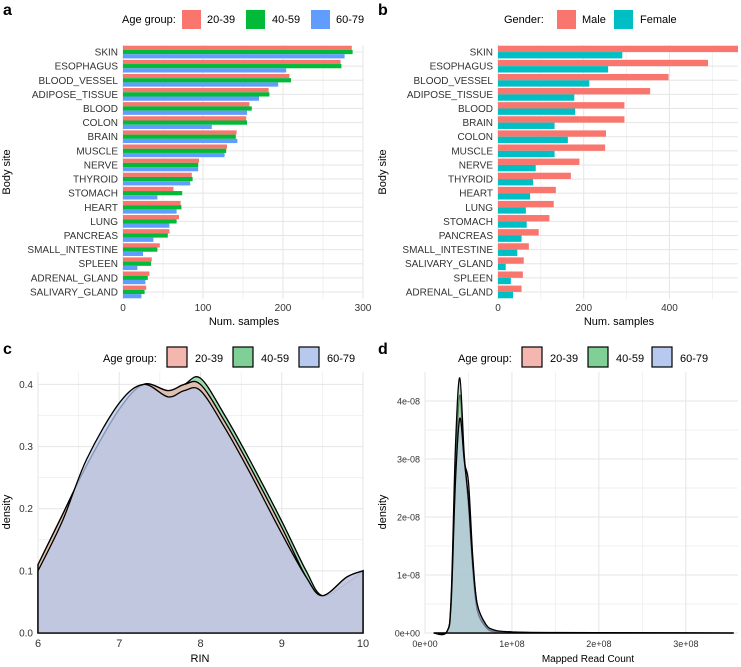 This screenshot has width=741, height=667. I want to click on y-tick-label: 0.1, so click(26, 571).